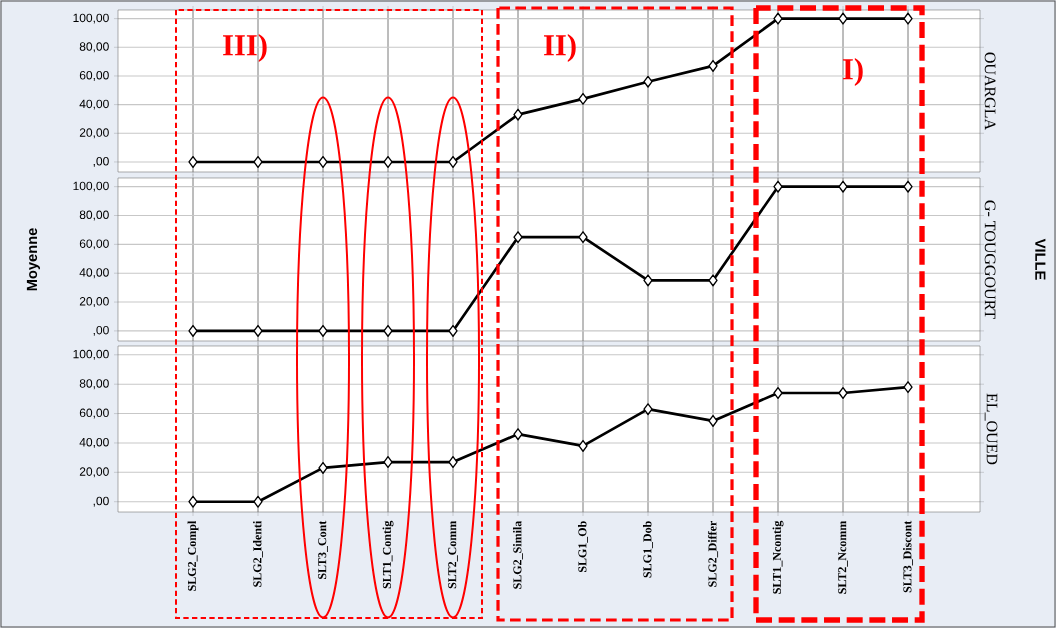  Describe the element at coordinates (453, 554) in the screenshot. I see `x-tick-label: SLT2_Comm` at that location.